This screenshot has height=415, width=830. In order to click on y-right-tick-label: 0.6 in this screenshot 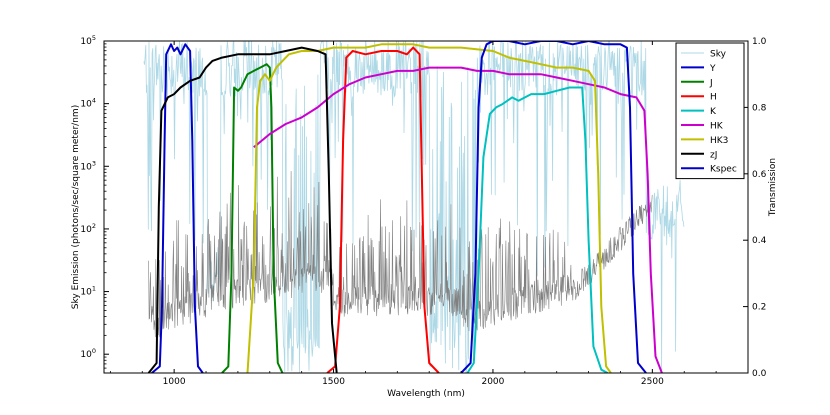, I will do `click(759, 175)`.